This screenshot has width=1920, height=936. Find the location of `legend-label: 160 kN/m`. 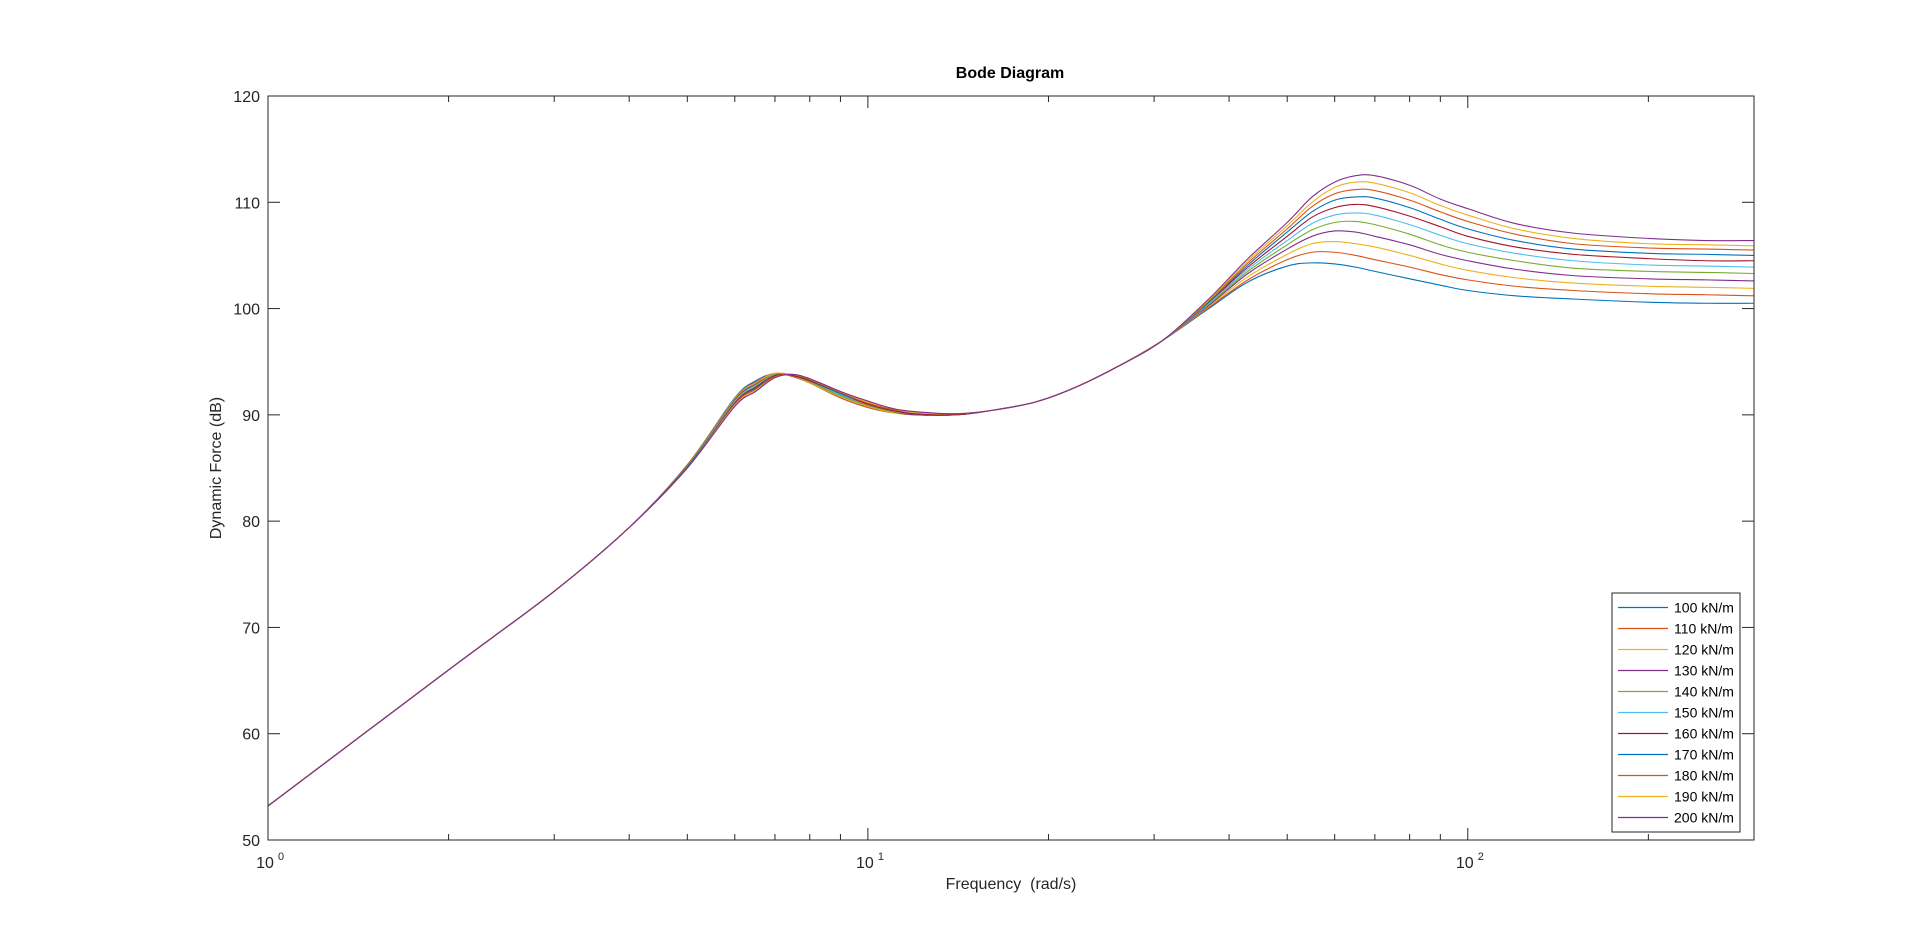

legend-label: 160 kN/m is located at coordinates (1704, 734).